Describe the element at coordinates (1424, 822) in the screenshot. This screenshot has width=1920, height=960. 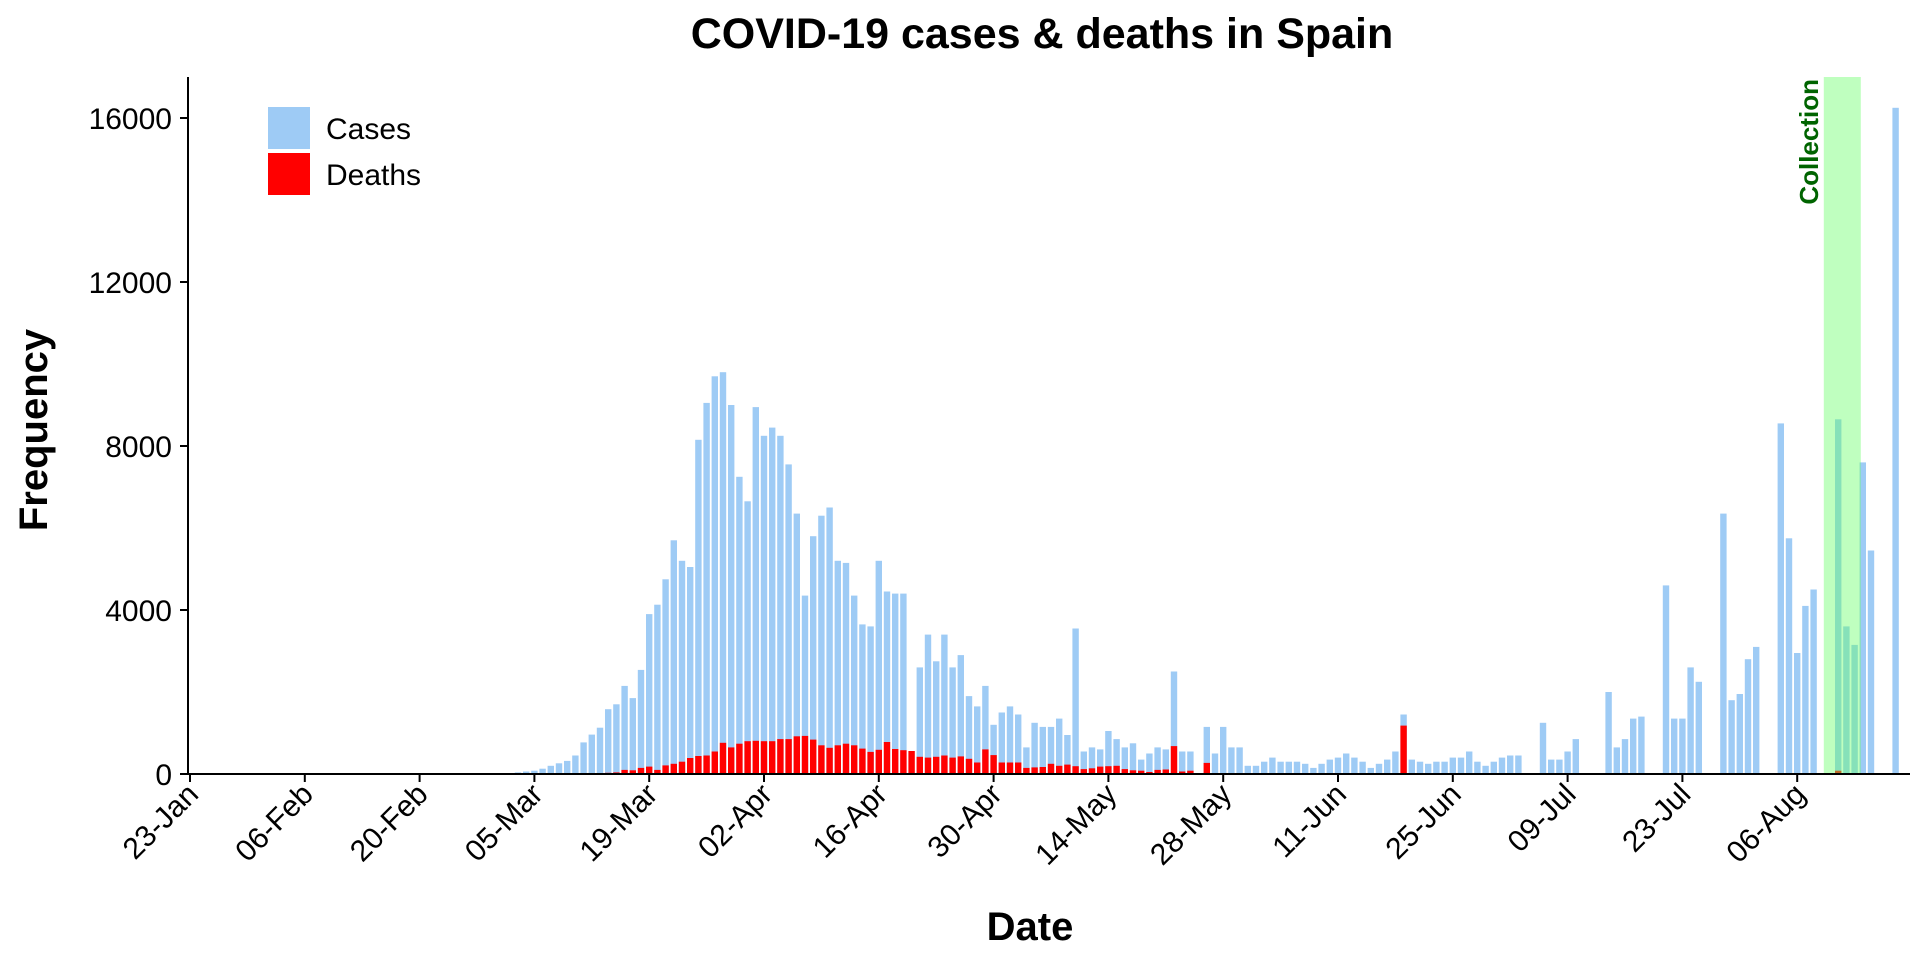
I see `x-tick-label: 25-Jun` at that location.